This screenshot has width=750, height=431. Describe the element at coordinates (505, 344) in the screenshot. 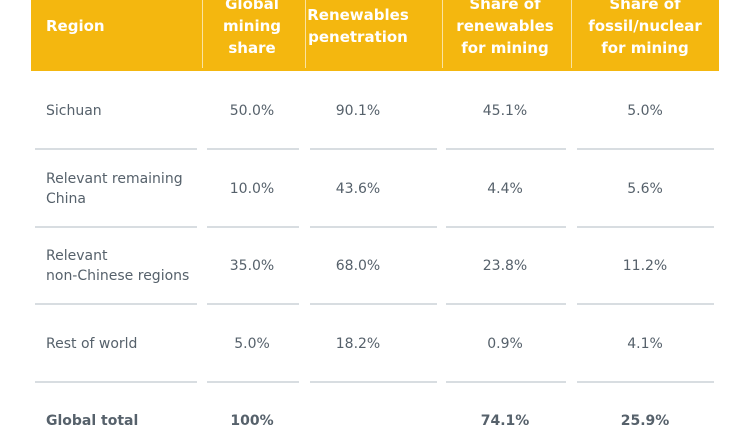

I see `table-cell: 0.9%` at that location.